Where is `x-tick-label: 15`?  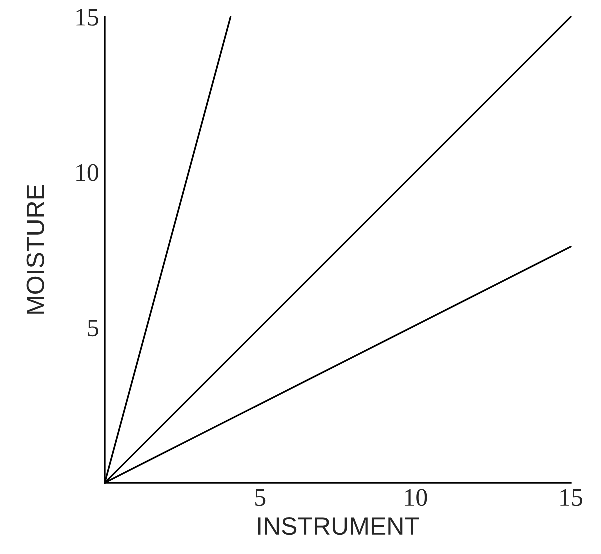
x-tick-label: 15 is located at coordinates (571, 497).